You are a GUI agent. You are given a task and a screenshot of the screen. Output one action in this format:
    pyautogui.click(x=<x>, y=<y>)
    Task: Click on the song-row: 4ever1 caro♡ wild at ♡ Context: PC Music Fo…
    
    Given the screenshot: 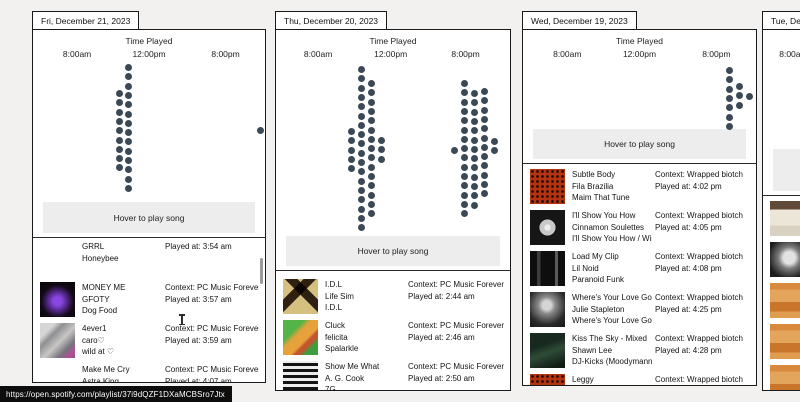 What is the action you would take?
    pyautogui.click(x=149, y=340)
    